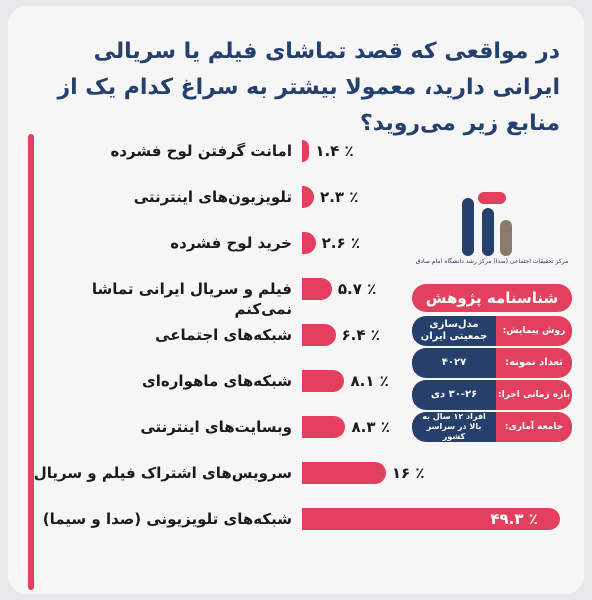 This screenshot has width=592, height=600. I want to click on info-row-period: بازه زمانی اجرا: ۳۰-۲۶ دی, so click(492, 395).